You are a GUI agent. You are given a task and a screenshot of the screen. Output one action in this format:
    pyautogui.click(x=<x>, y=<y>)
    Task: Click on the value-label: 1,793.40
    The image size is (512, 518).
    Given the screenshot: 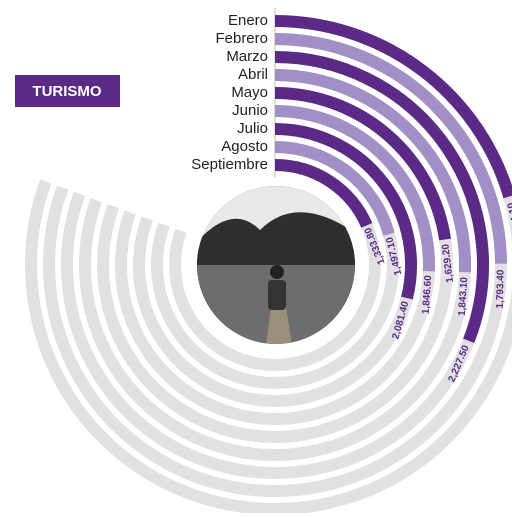 What is the action you would take?
    pyautogui.click(x=501, y=289)
    